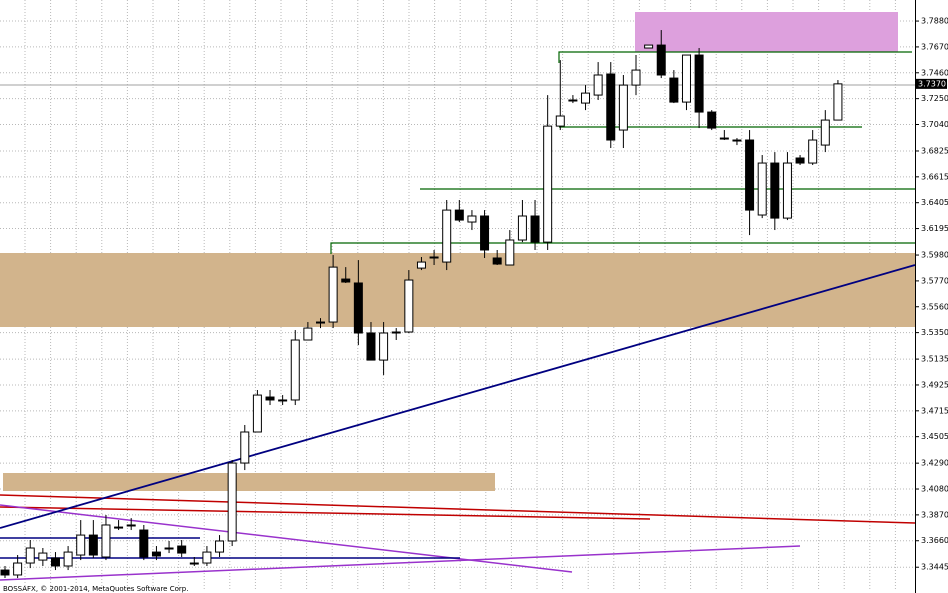  What do you see at coordinates (934, 72) in the screenshot?
I see `y-tick-label: 3.7460` at bounding box center [934, 72].